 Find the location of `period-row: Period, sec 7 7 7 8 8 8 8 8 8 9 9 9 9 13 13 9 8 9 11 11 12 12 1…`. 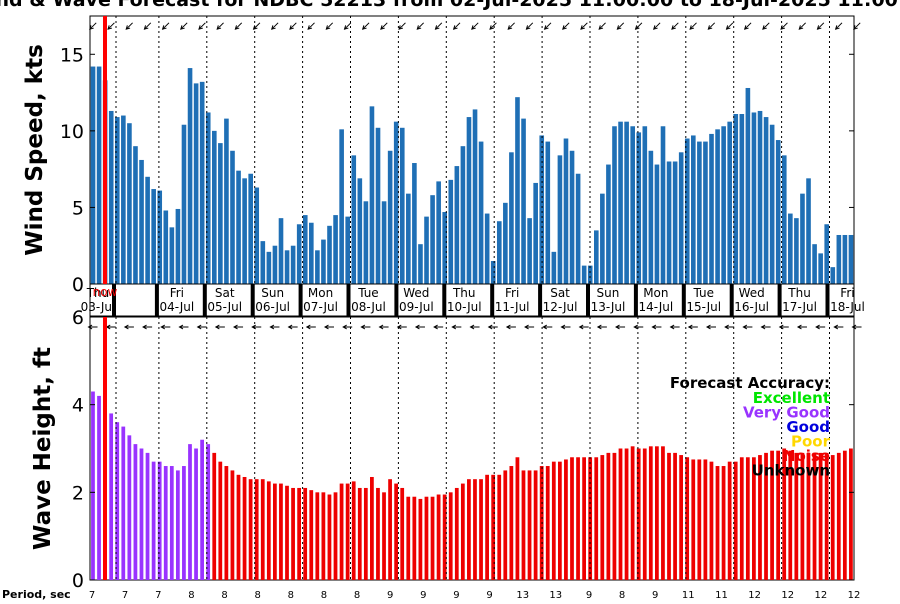

period-row: Period, sec 7 7 7 8 8 8 8 8 8 9 9 9 9 13 13 9 8 9 11 11 12 12 1… is located at coordinates (431, 594).